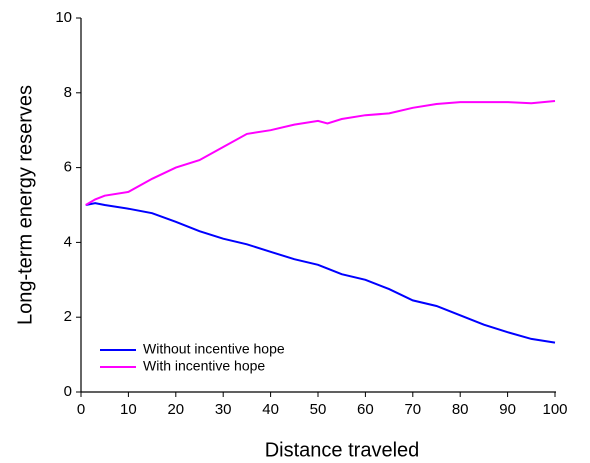 The image size is (590, 463). I want to click on x-tick-label: 60, so click(365, 409).